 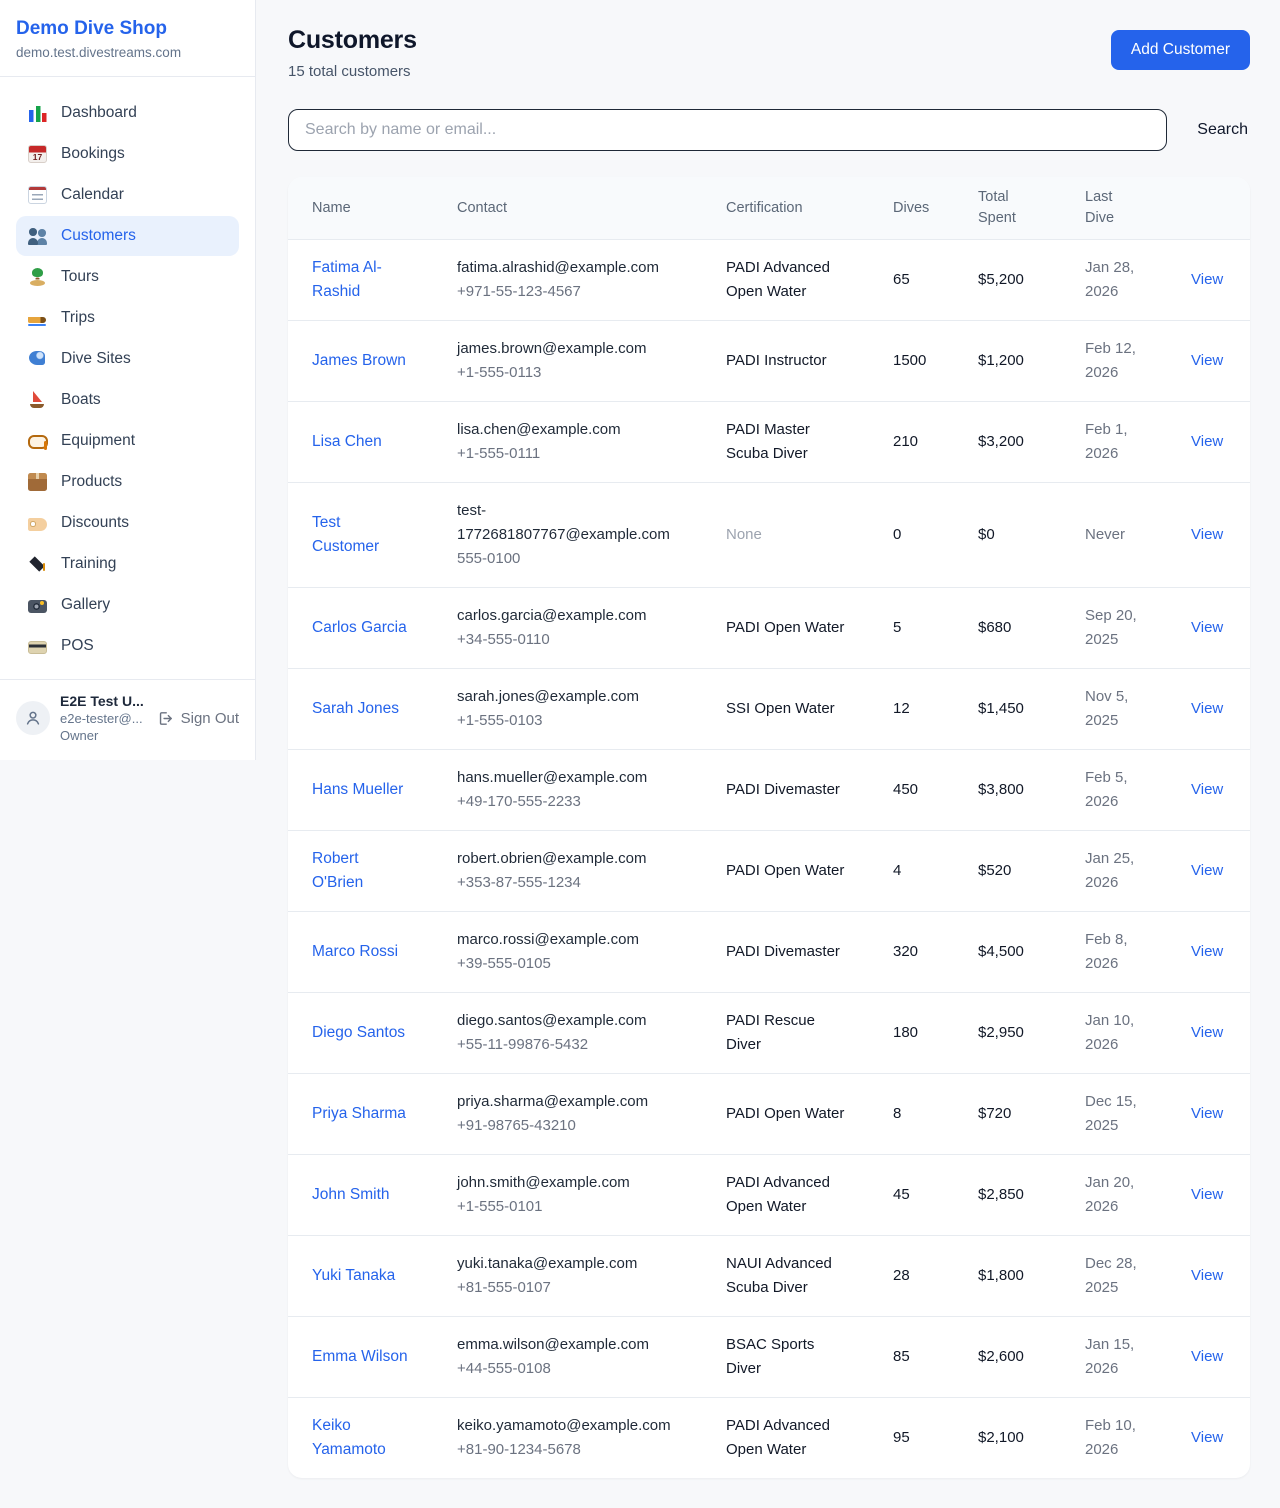 I want to click on sidebar-item-tours: Tours, so click(x=127, y=277).